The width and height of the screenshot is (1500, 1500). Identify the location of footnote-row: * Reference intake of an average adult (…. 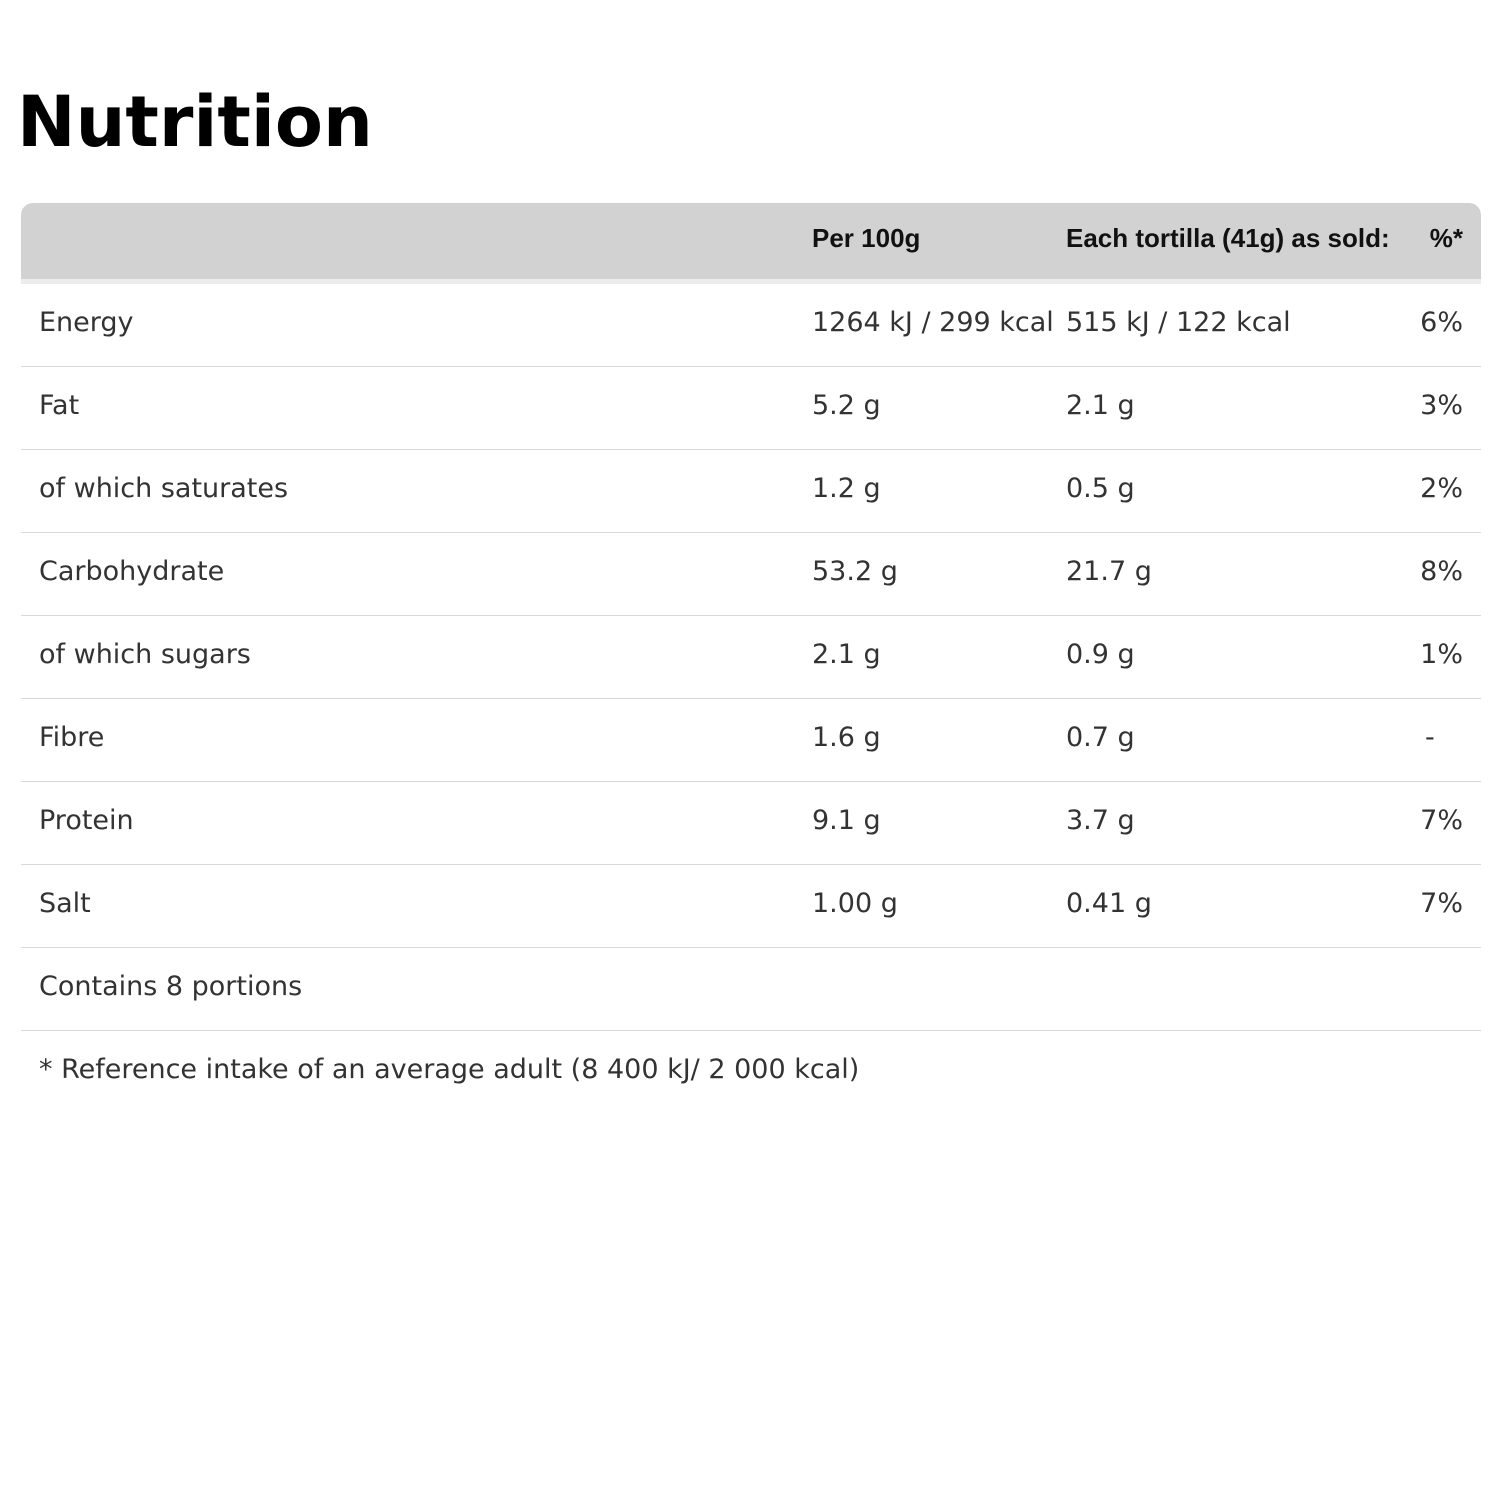
(751, 1069).